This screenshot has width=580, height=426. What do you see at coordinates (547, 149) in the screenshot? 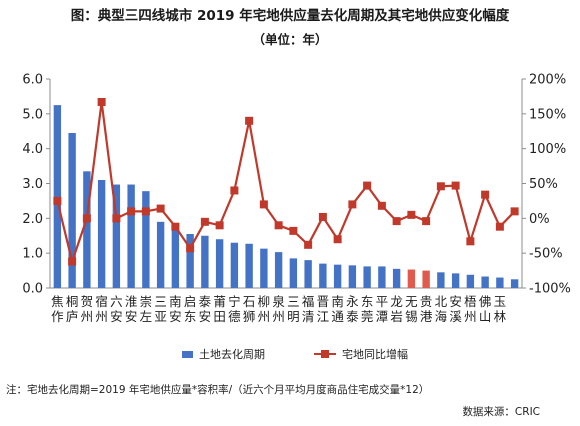
I see `right-tick-label: 100%` at bounding box center [547, 149].